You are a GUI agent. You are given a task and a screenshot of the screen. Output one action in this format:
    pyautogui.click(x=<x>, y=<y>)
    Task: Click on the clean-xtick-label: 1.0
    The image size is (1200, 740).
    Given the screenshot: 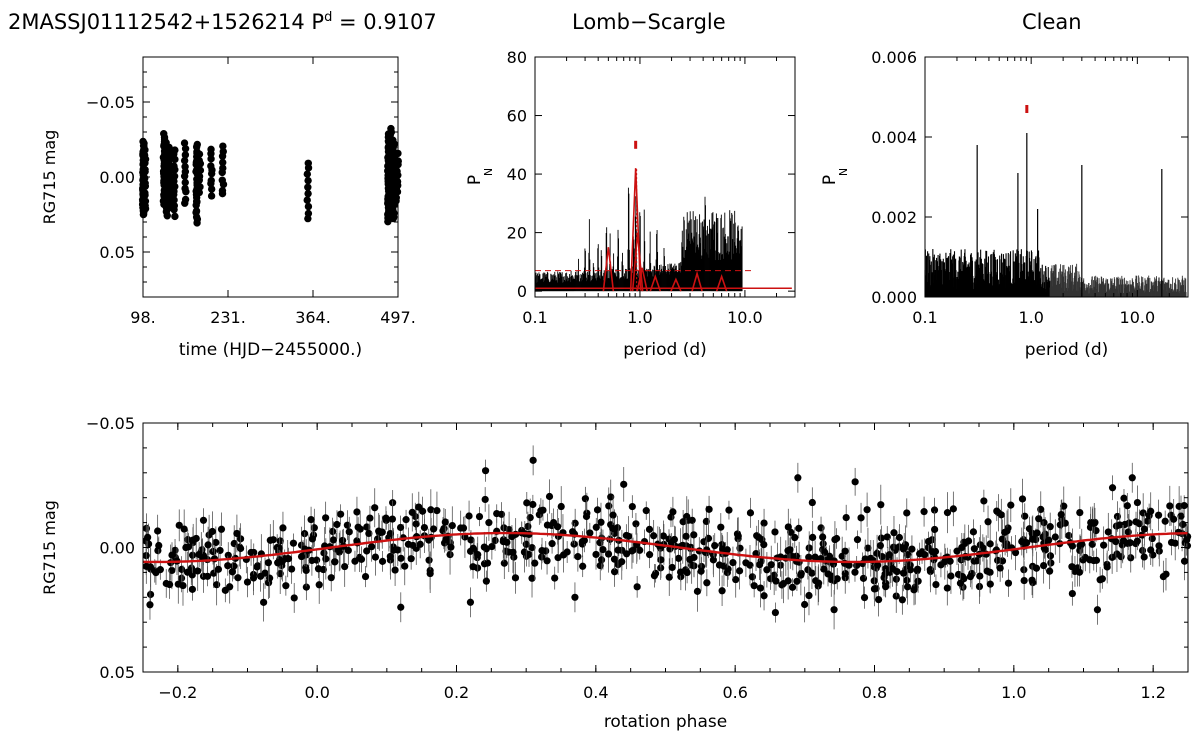 What is the action you would take?
    pyautogui.click(x=1030, y=317)
    